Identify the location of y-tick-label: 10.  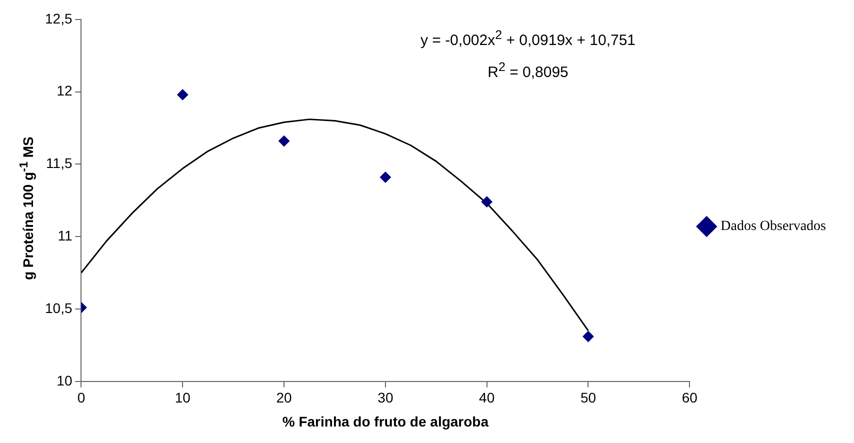
(64, 380).